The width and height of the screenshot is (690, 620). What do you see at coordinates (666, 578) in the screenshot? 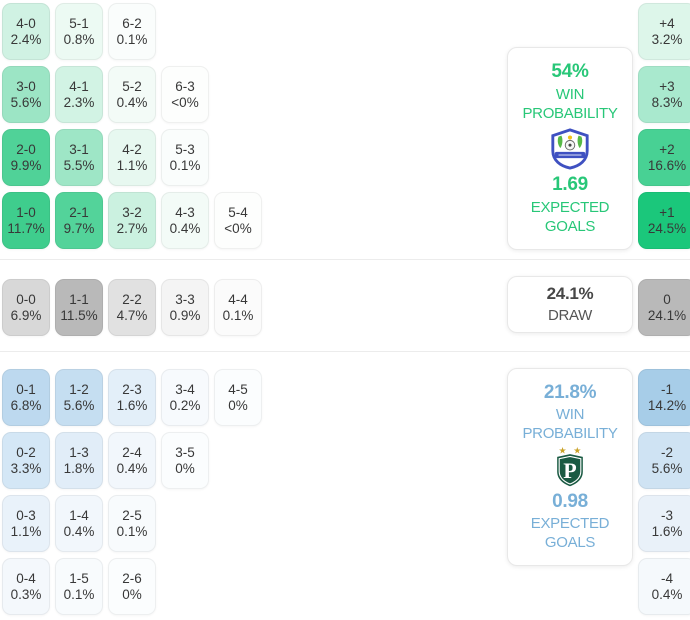
I see `score-label: -4` at bounding box center [666, 578].